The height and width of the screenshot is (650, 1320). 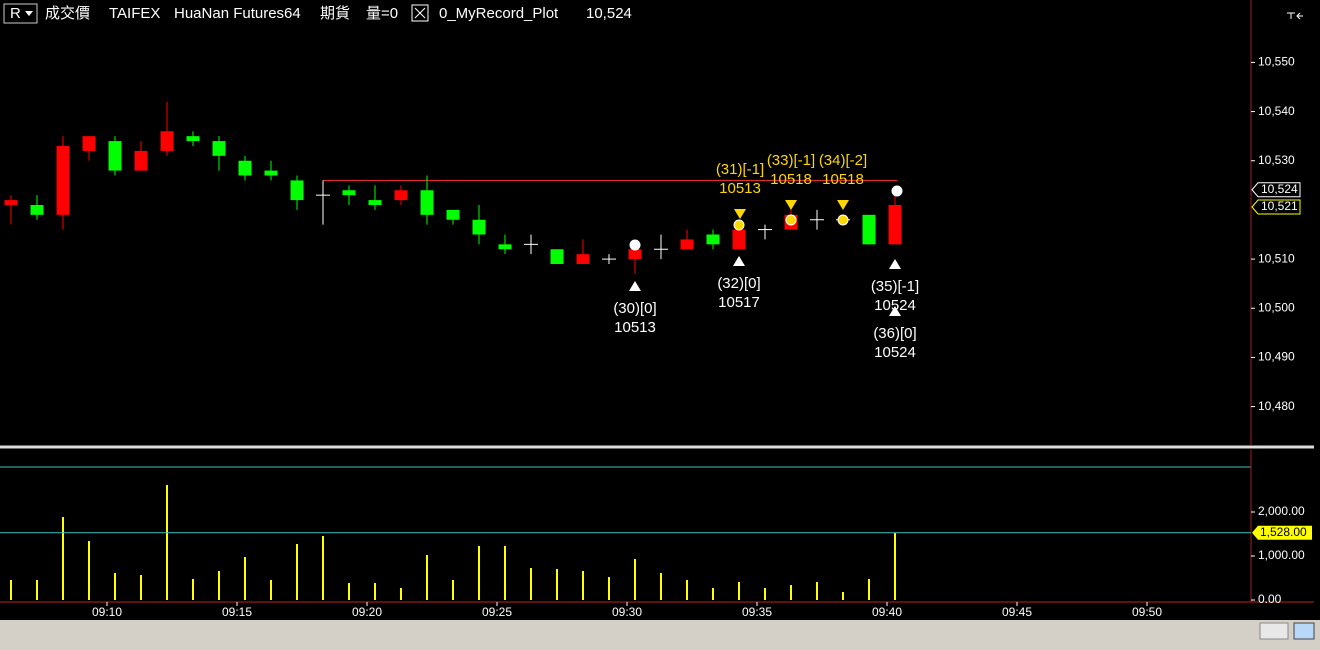 I want to click on price-marker-label: 10,524, so click(x=1279, y=189).